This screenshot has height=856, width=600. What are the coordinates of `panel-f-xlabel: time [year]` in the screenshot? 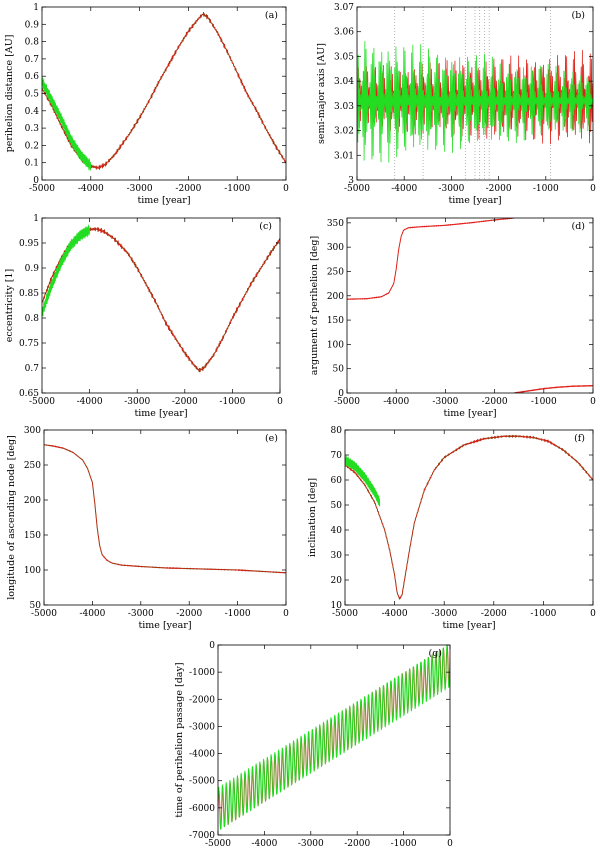 It's located at (468, 625).